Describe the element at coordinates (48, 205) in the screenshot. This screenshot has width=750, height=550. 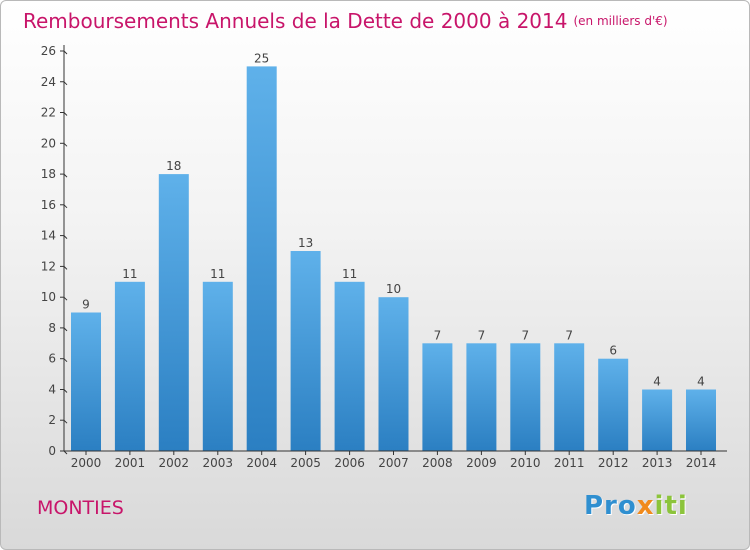
I see `y-tick-label-16: 16` at that location.